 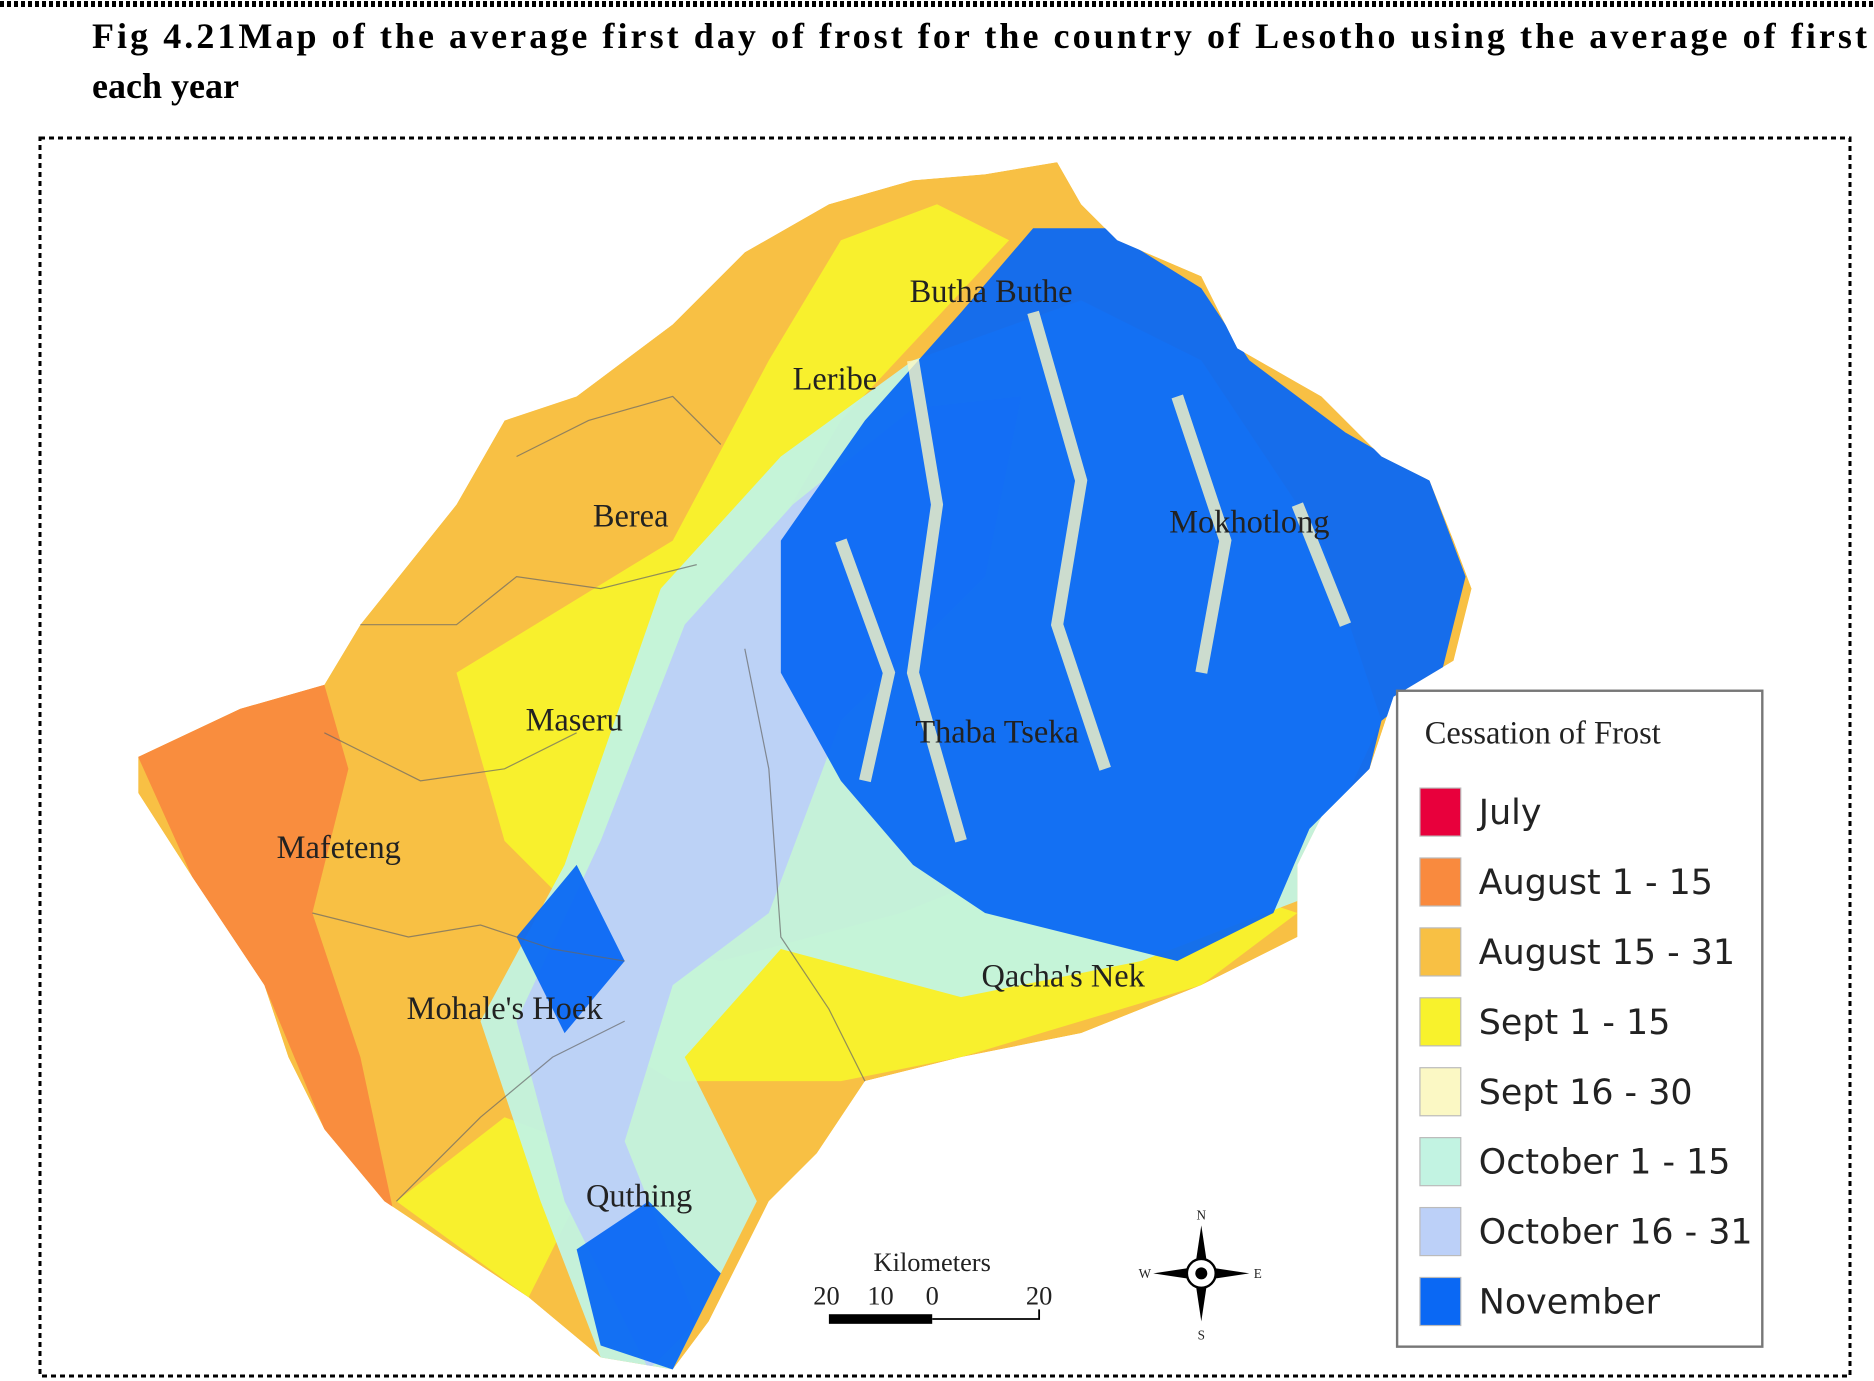 I want to click on legend-label: Sept 1 - 15, so click(x=1575, y=1023).